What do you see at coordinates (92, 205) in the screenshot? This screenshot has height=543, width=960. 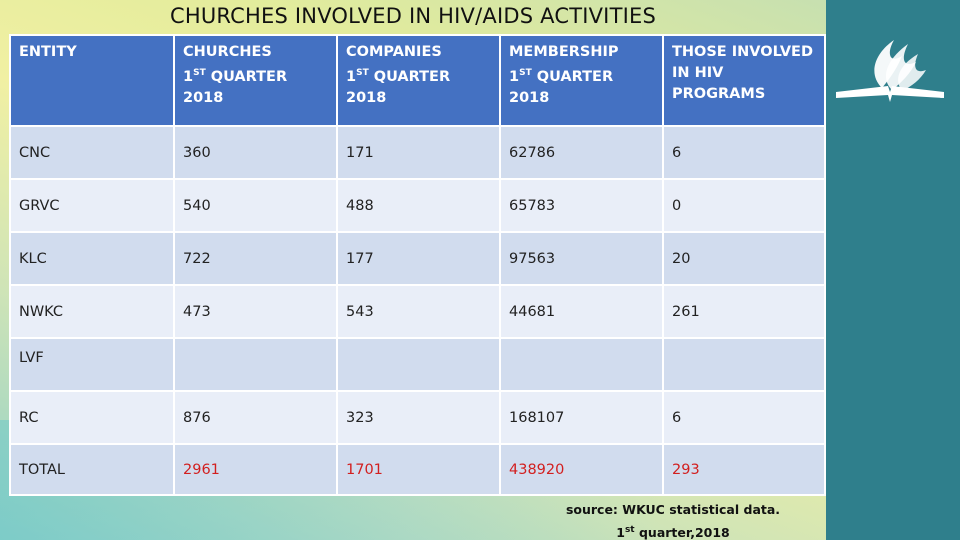 I see `cell-entity: GRVC` at bounding box center [92, 205].